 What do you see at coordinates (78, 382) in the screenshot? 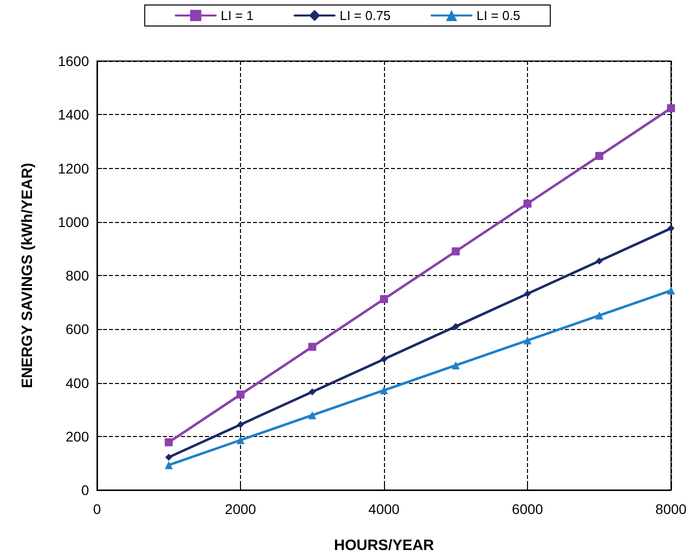
I see `y-tick-label: 400` at bounding box center [78, 382].